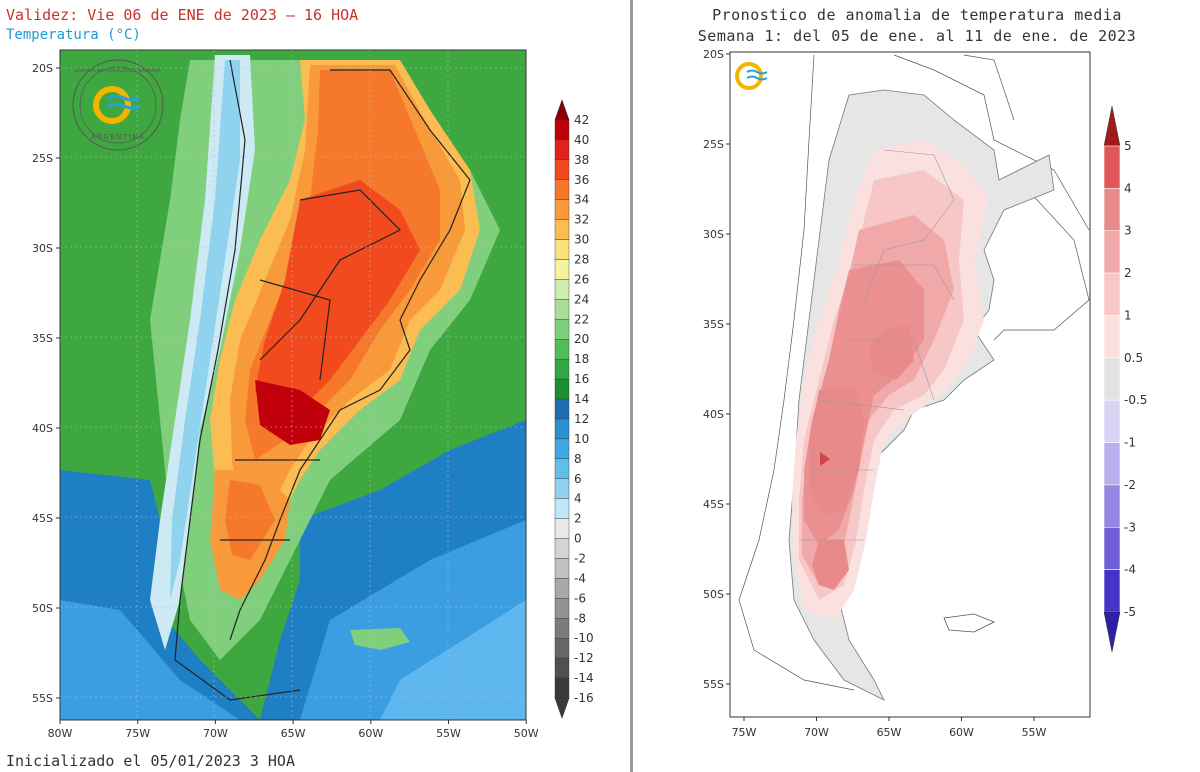 This screenshot has height=772, width=1200. I want to click on colorbar-label: 4, so click(578, 499).